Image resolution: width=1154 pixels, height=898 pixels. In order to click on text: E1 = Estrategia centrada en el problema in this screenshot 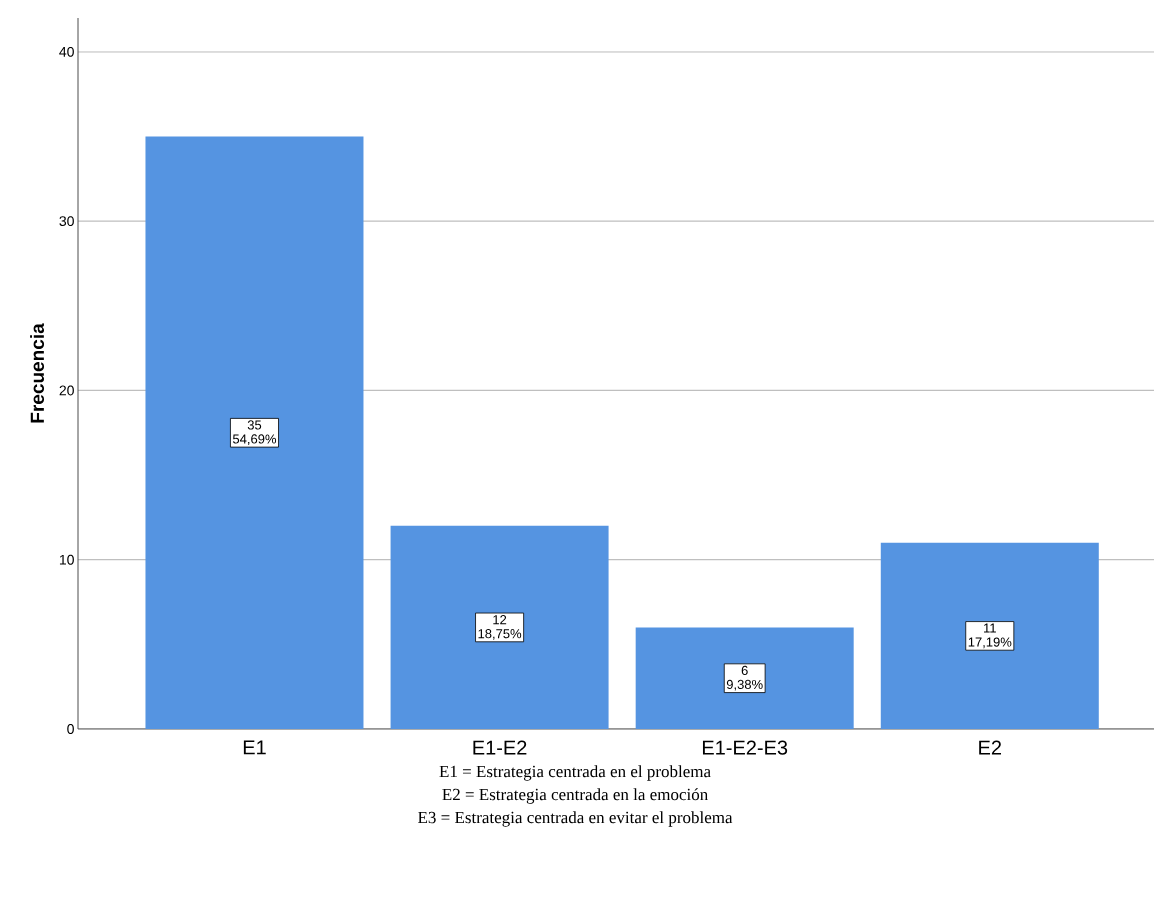, I will do `click(575, 773)`.